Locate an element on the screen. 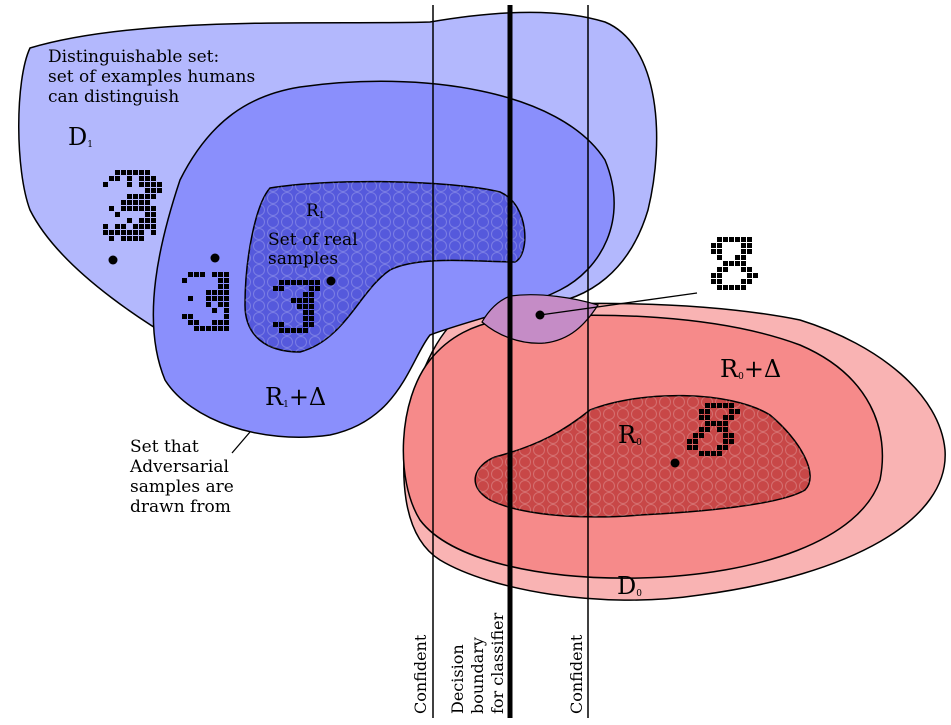  leader-line-overlap is located at coordinates (618, 304).